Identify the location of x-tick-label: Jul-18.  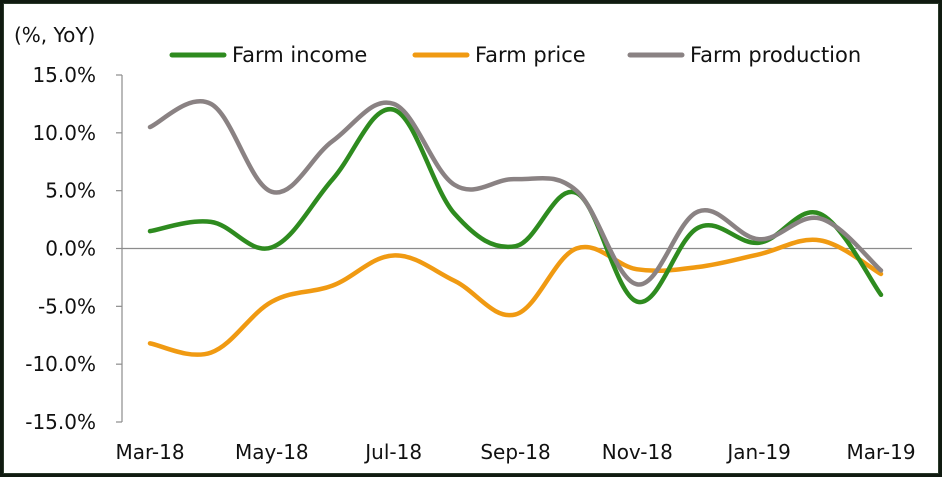
(392, 452).